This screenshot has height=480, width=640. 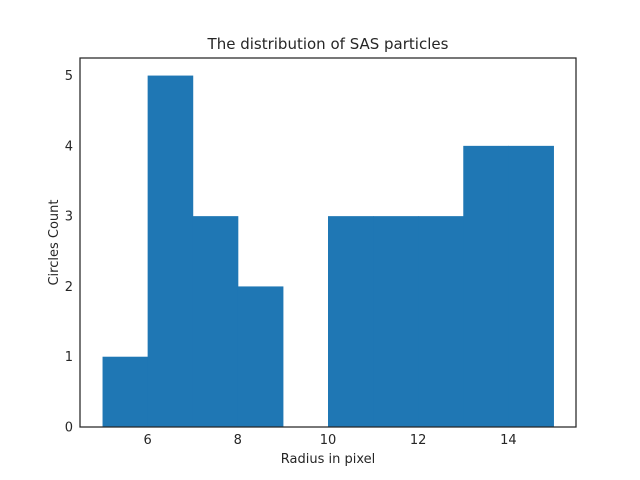 What do you see at coordinates (508, 440) in the screenshot?
I see `x-tick-label-14: 14` at bounding box center [508, 440].